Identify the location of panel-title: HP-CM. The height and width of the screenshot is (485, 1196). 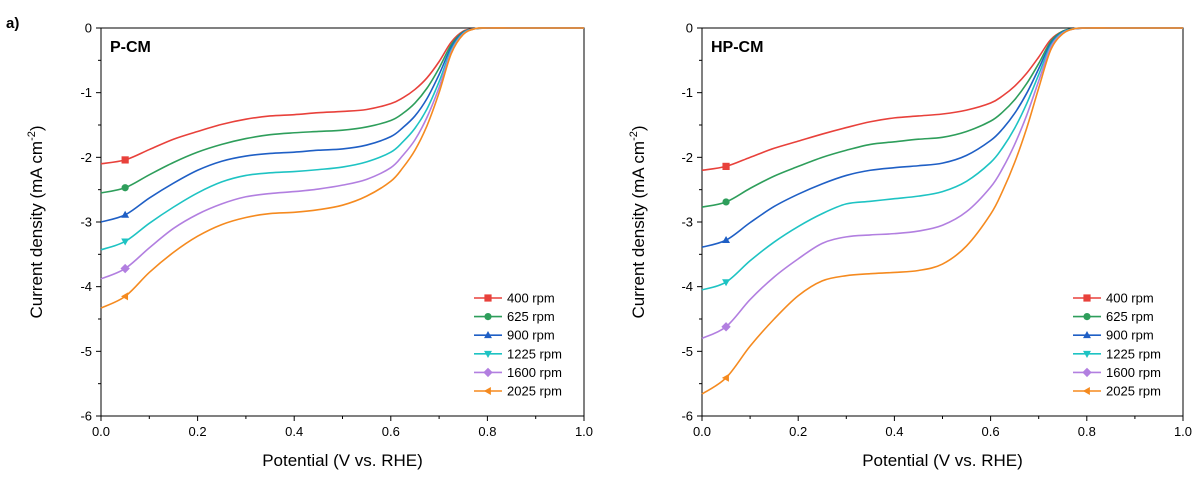
(737, 47).